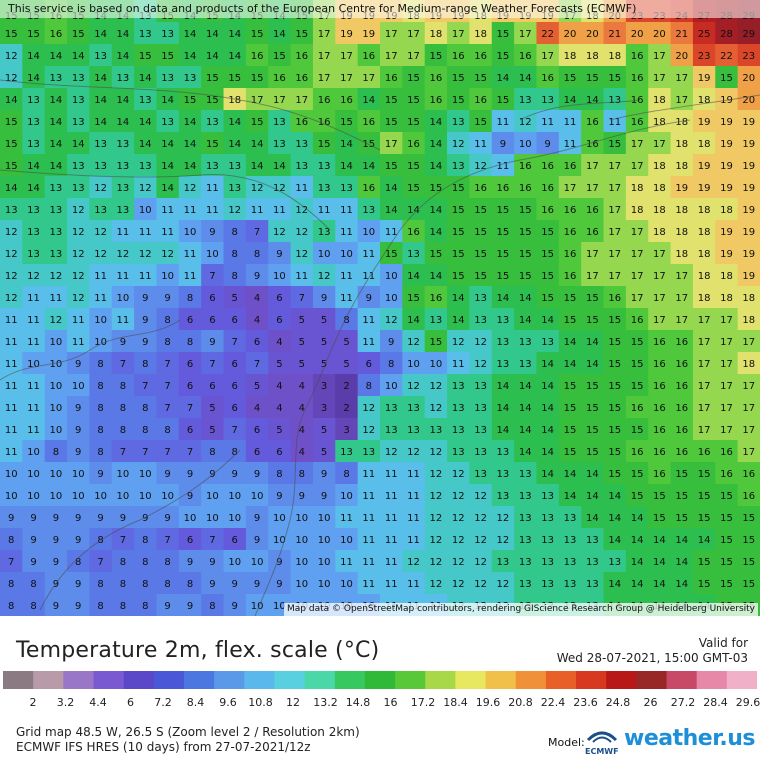 The height and width of the screenshot is (760, 760). Describe the element at coordinates (704, 166) in the screenshot. I see `temperature-value: 19` at that location.